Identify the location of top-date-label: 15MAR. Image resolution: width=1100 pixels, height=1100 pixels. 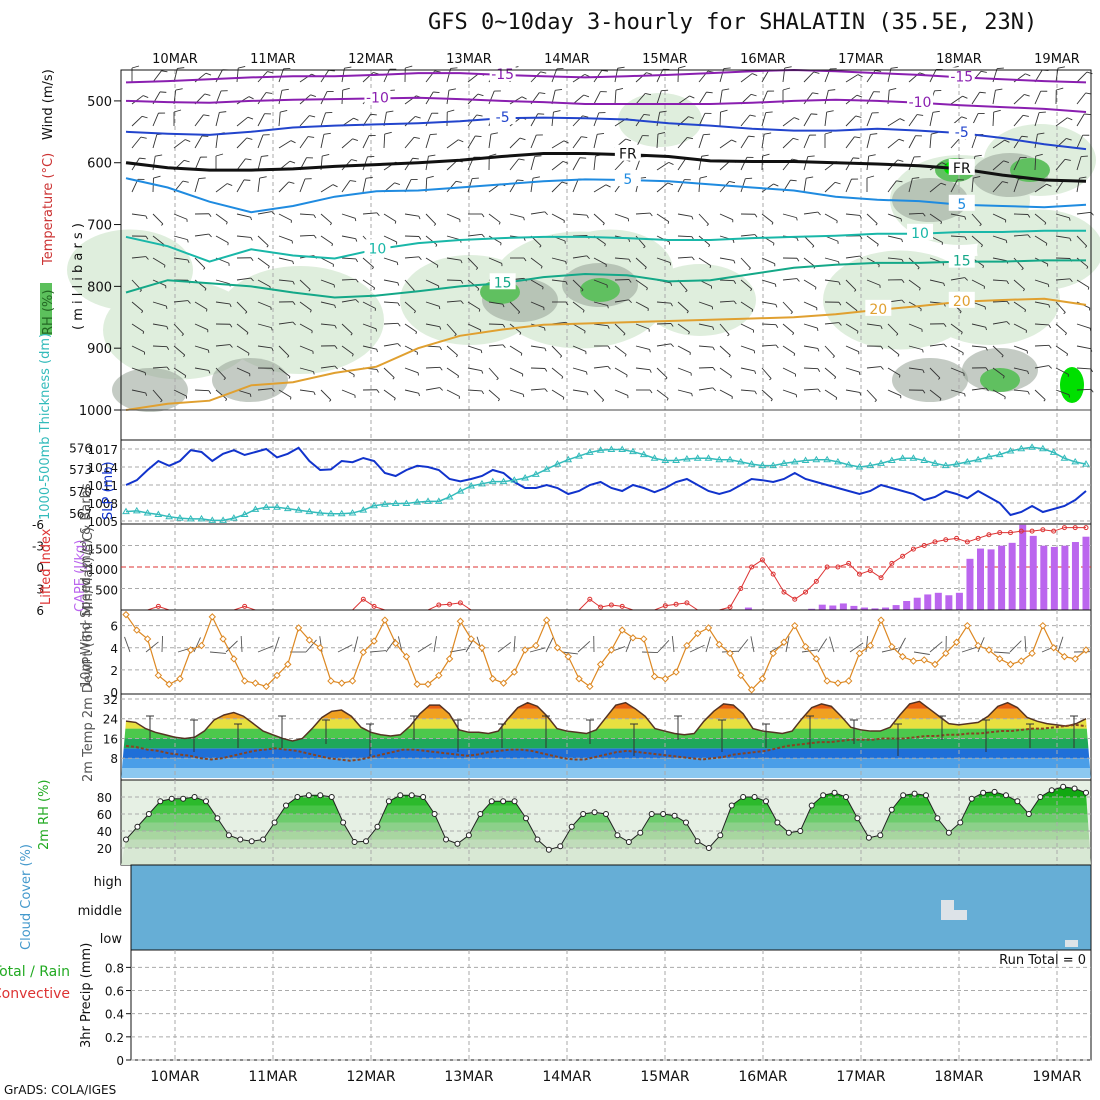
(665, 59).